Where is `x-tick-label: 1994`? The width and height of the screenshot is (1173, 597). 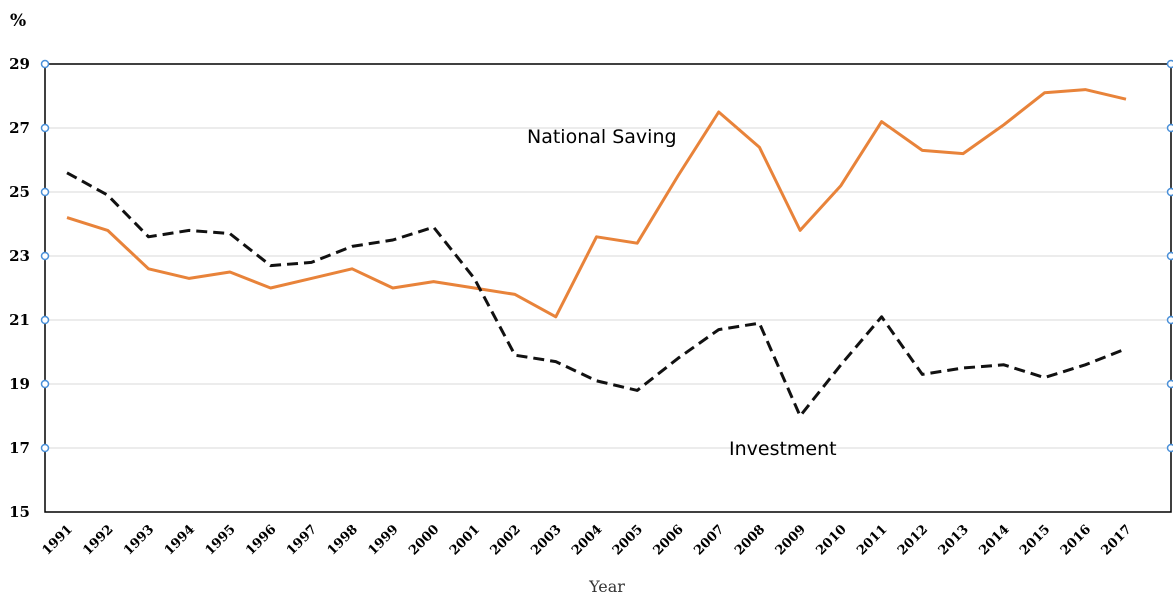 x-tick-label: 1994 is located at coordinates (180, 540).